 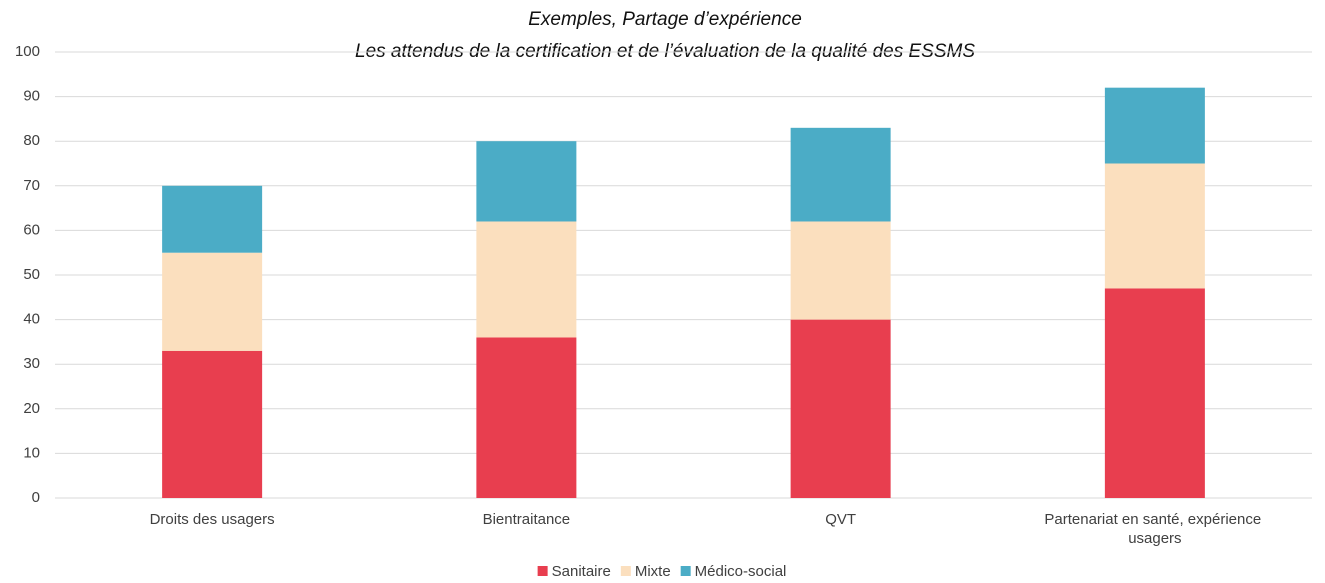 I want to click on y-tick-label: 40, so click(x=31, y=319).